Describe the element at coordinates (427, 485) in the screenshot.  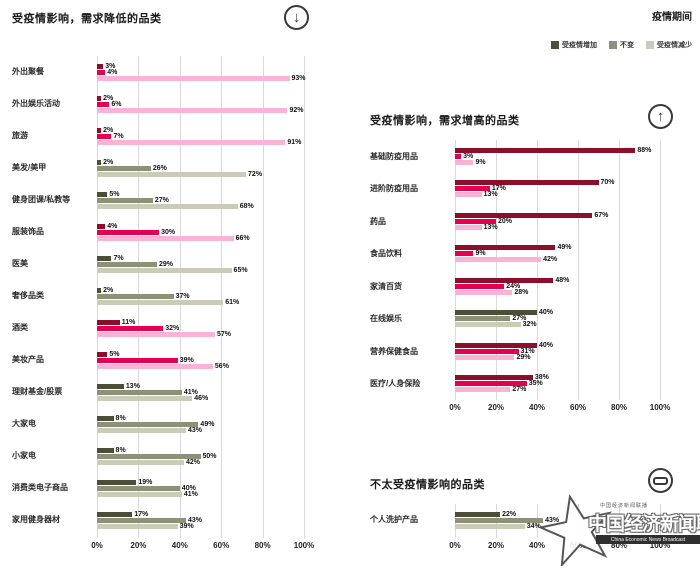
I see `neutral-chart-title: 不太受疫情影响的品类` at that location.